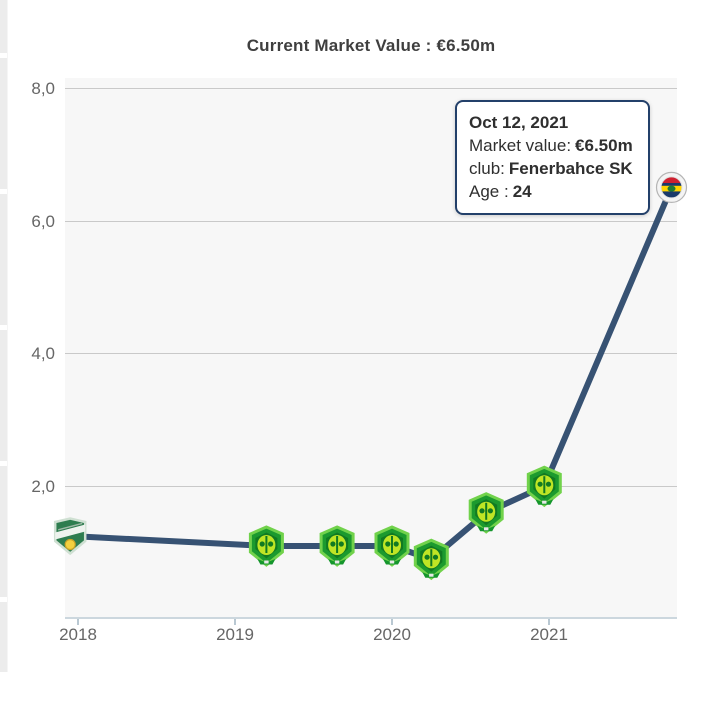  I want to click on tooltip-club-label: club:, so click(487, 168).